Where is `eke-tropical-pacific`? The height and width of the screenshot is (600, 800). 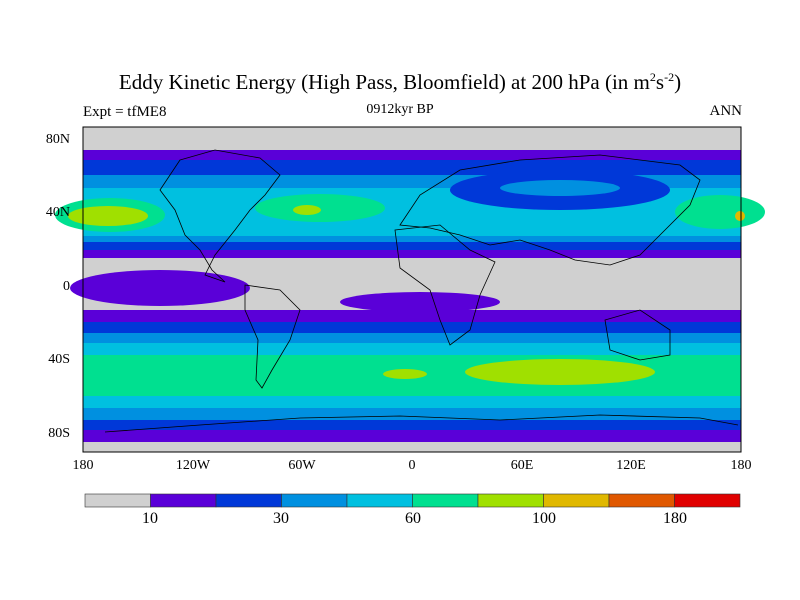
eke-tropical-pacific is located at coordinates (160, 288).